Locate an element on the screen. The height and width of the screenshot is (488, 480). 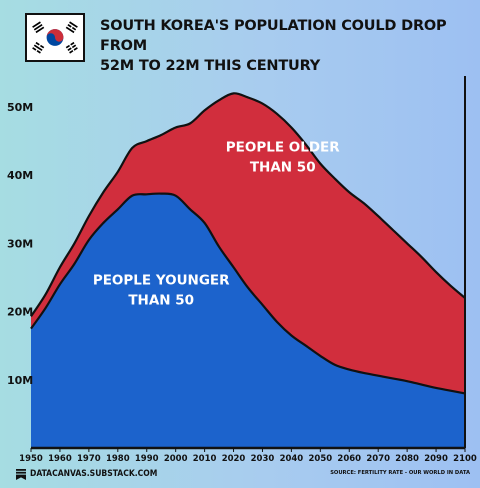
chart-title-line-1: SOUTH KOREA'S POPULATION COULD DROP FROM is located at coordinates (273, 36).